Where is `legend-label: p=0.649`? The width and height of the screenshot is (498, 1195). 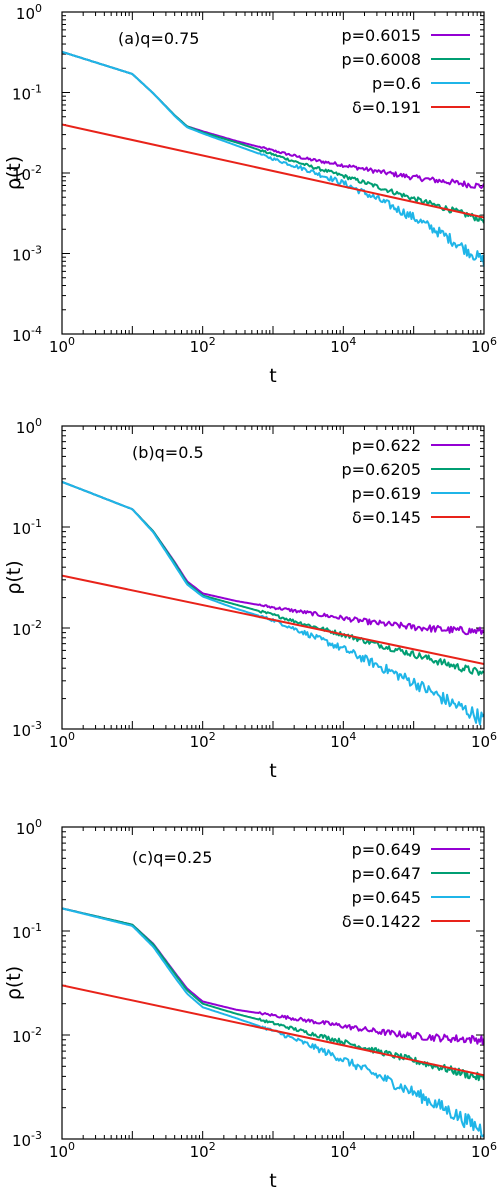
legend-label: p=0.649 is located at coordinates (386, 849).